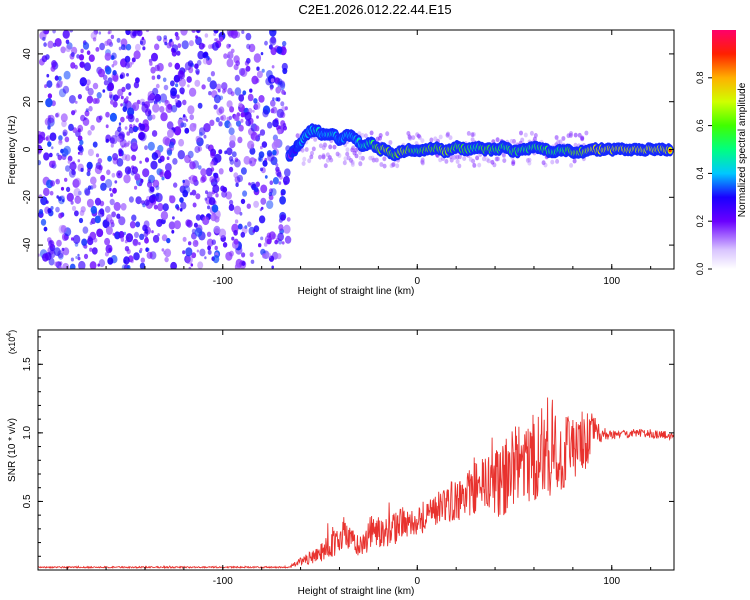  I want to click on colorbar-gradient, so click(724, 149).